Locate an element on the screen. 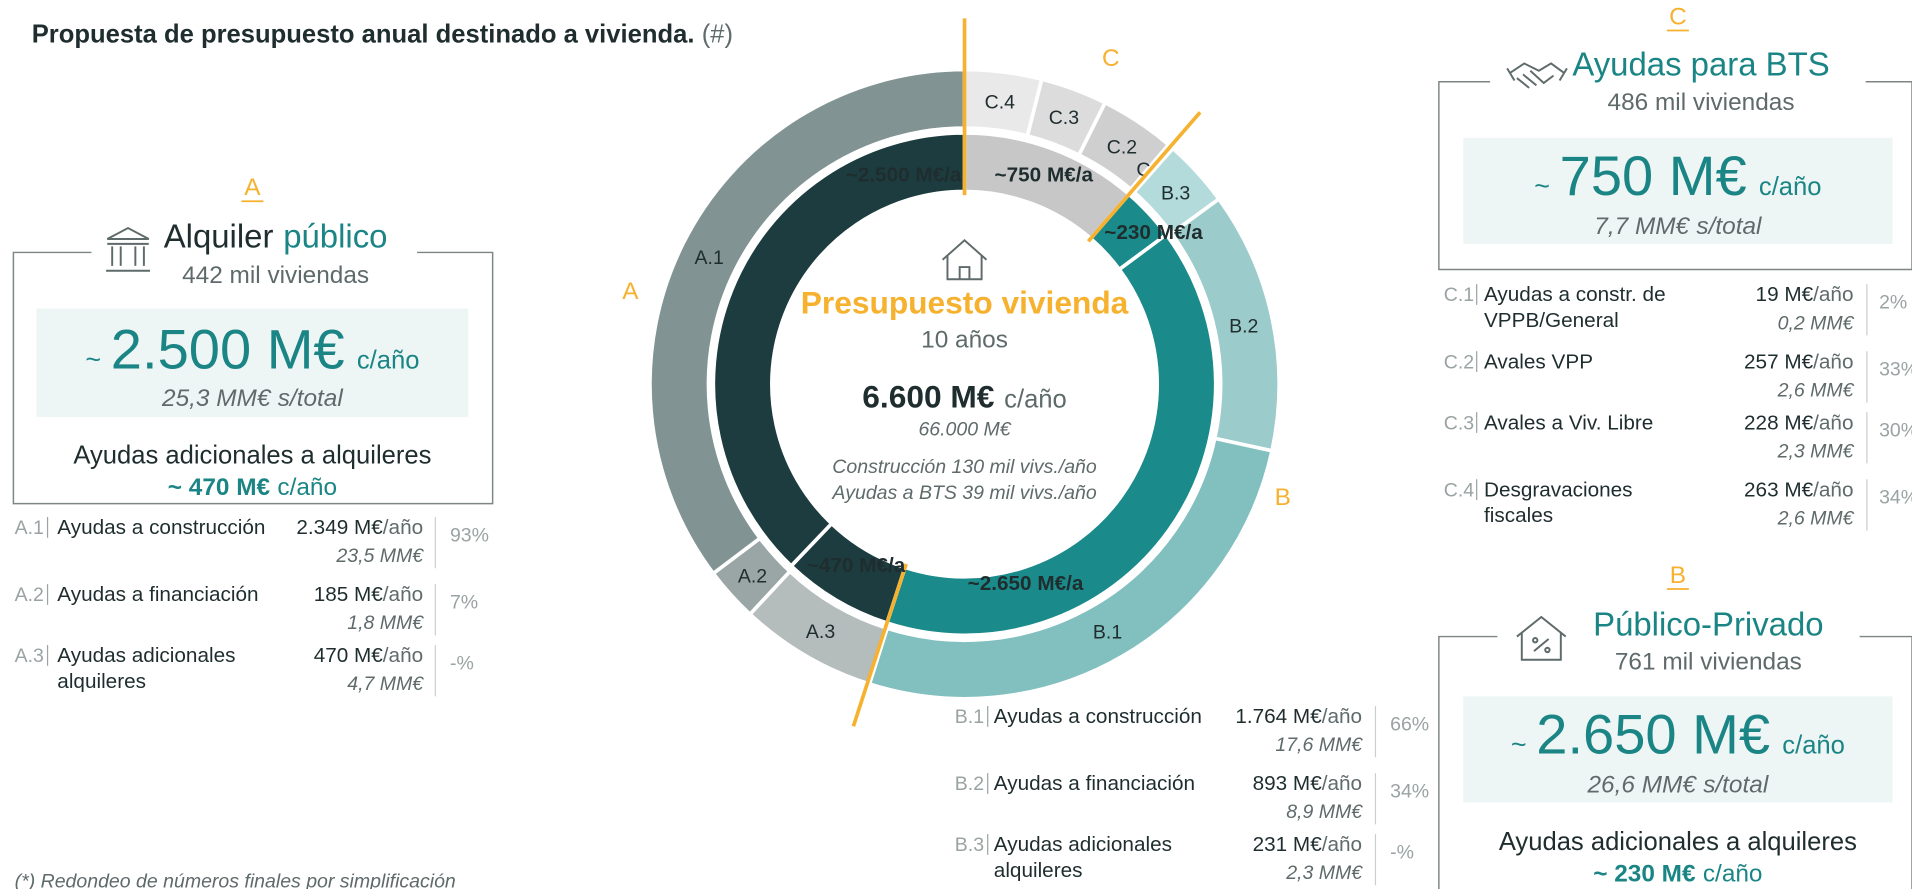 The image size is (1912, 889). item-name: VPPB/General is located at coordinates (1551, 320).